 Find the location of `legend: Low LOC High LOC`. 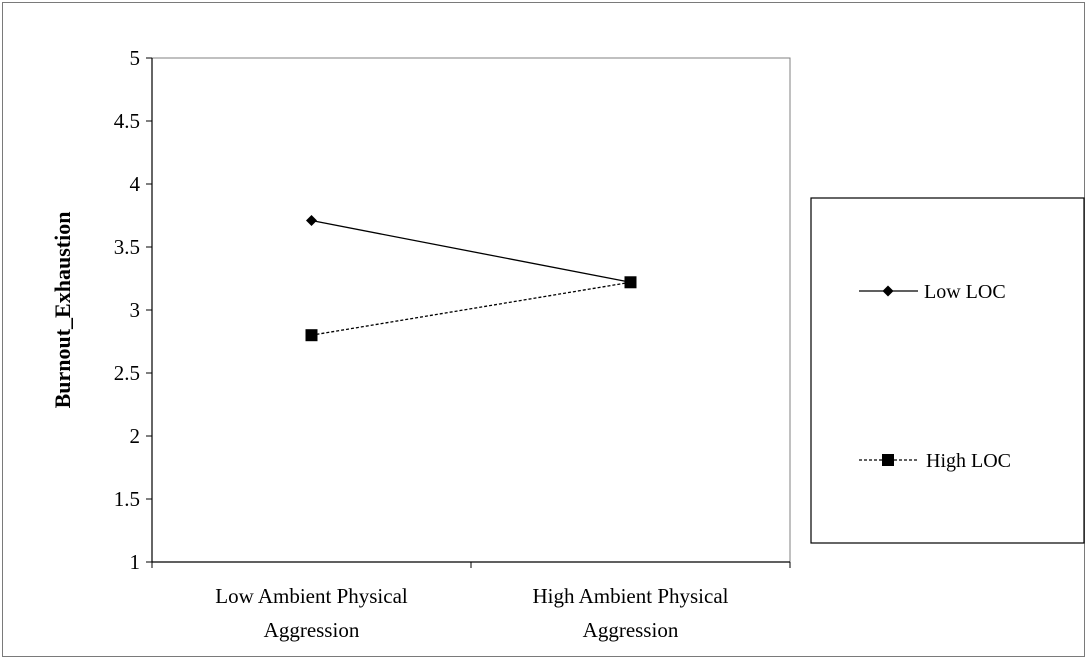

legend: Low LOC High LOC is located at coordinates (947, 370).